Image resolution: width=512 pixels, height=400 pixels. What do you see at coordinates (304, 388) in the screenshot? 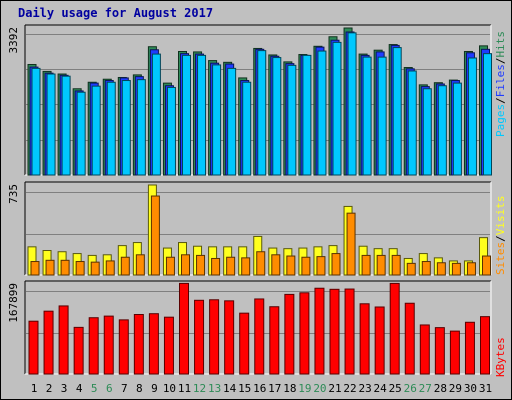
I see `x-tick-label: 19` at bounding box center [304, 388].